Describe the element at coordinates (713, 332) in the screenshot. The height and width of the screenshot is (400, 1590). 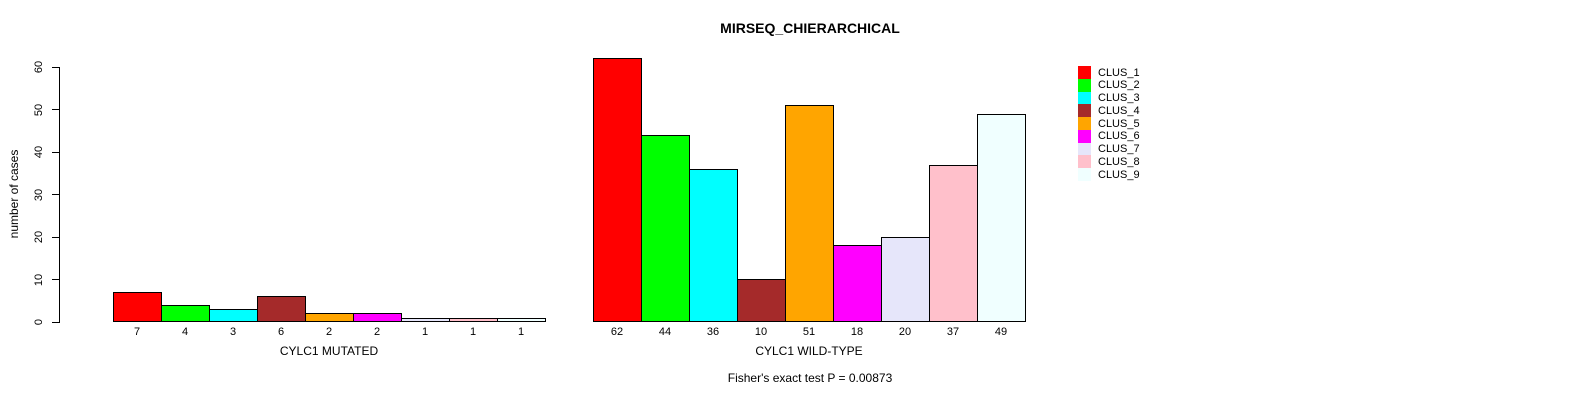
I see `bar-value-label: 36` at that location.